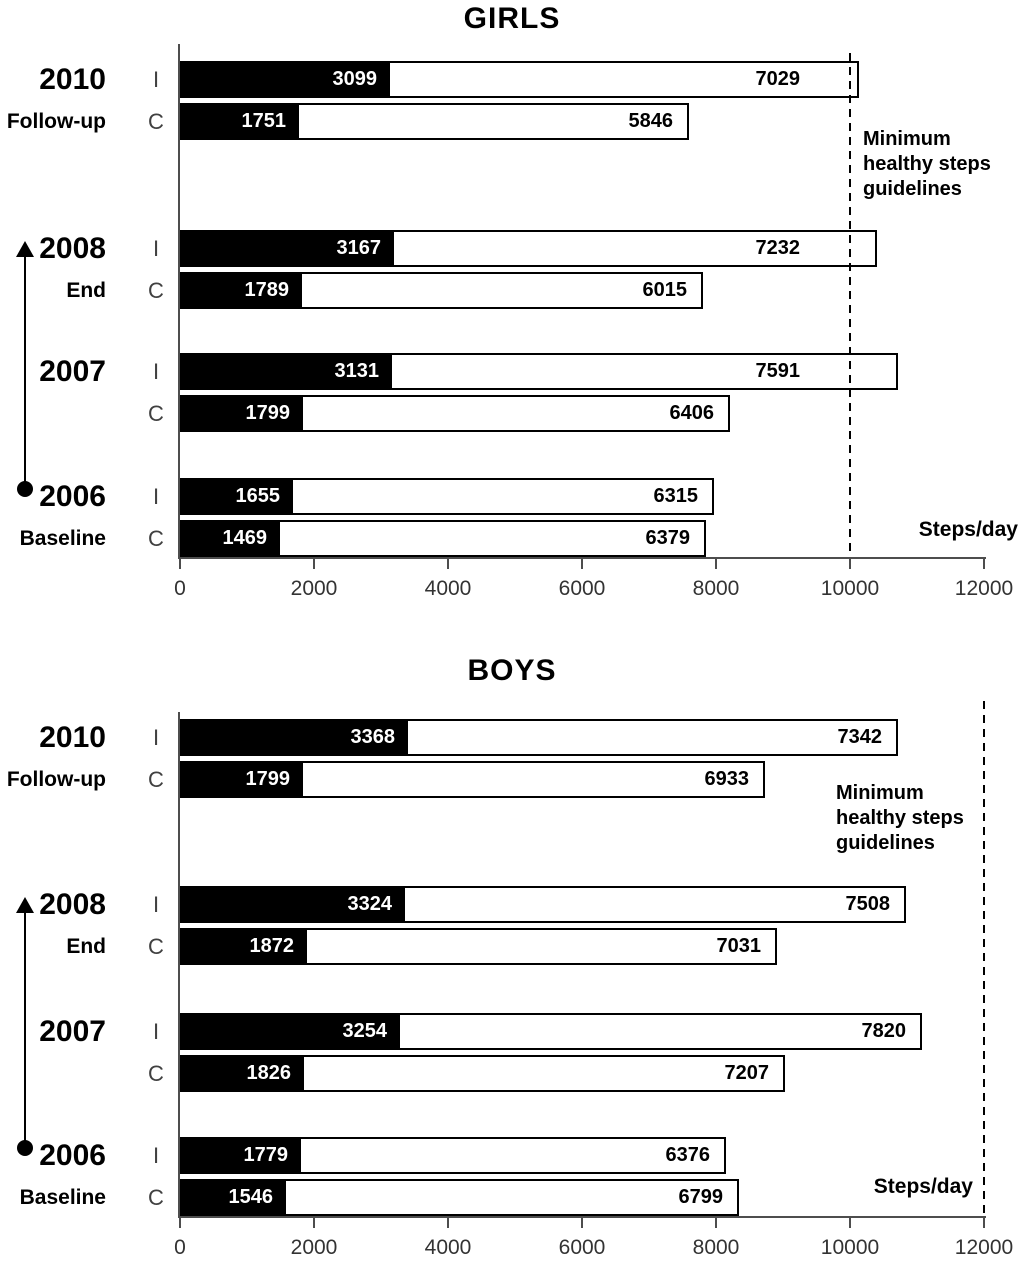  I want to click on bar-black-segment: 3131, so click(286, 371).